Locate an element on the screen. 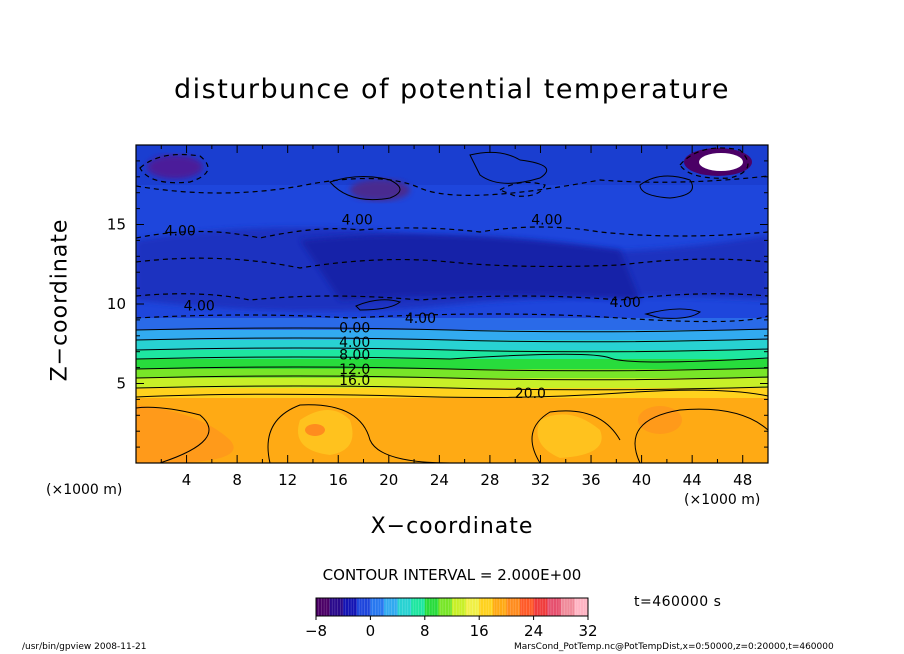 The width and height of the screenshot is (904, 654). x-tick-label: 8 is located at coordinates (237, 480).